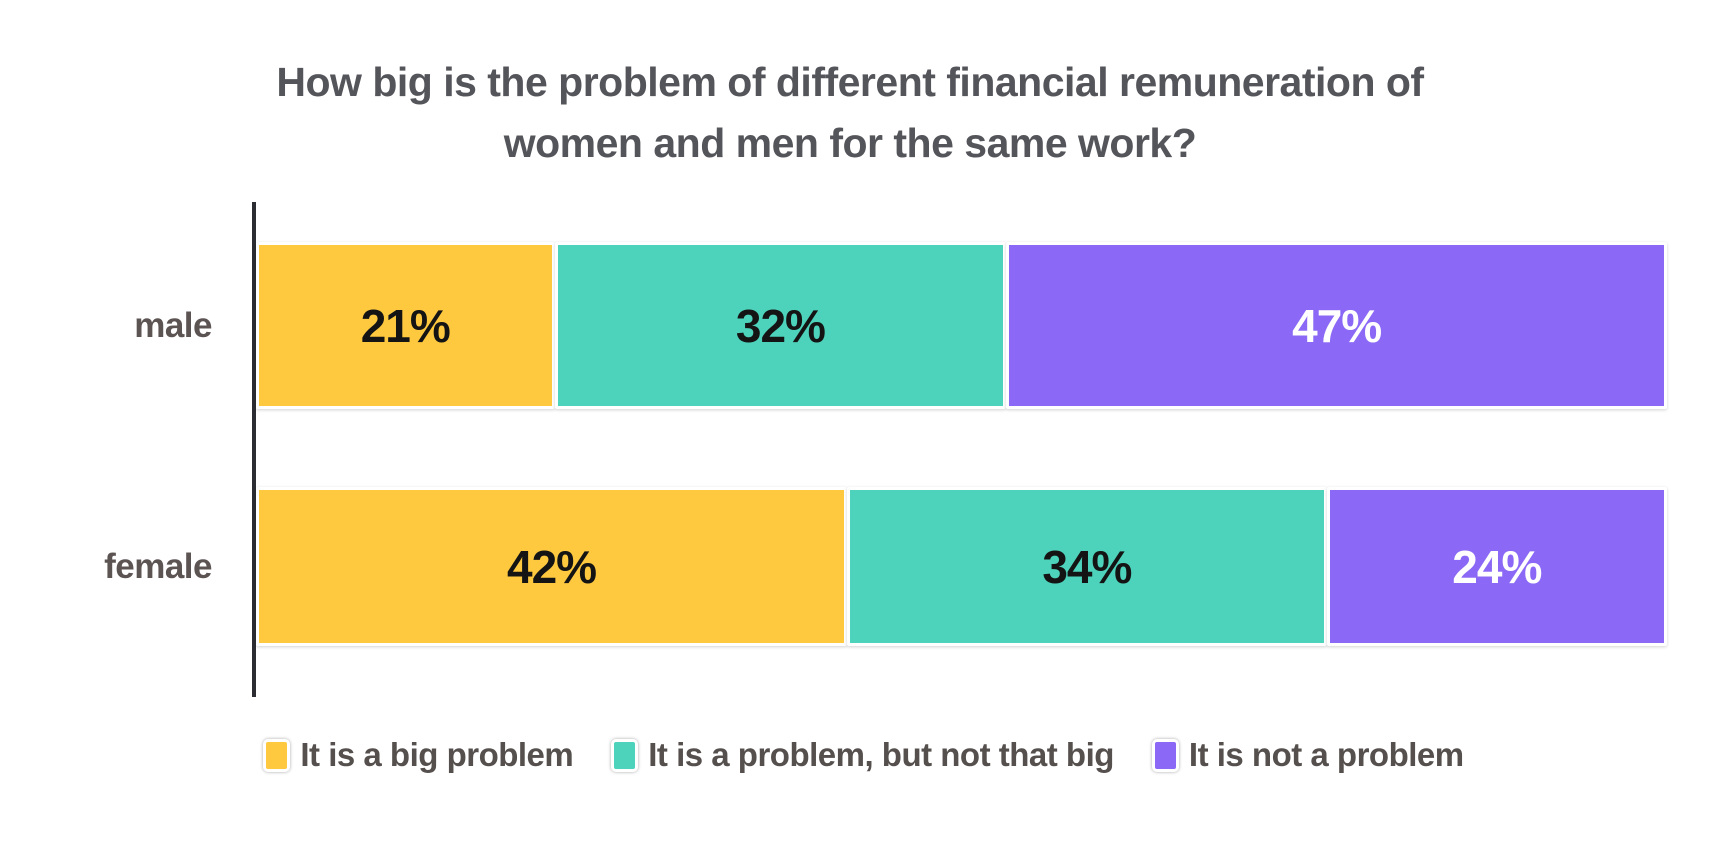 Image resolution: width=1727 pixels, height=843 pixels. I want to click on legend-swatch-not-a-problem-icon, so click(1165, 755).